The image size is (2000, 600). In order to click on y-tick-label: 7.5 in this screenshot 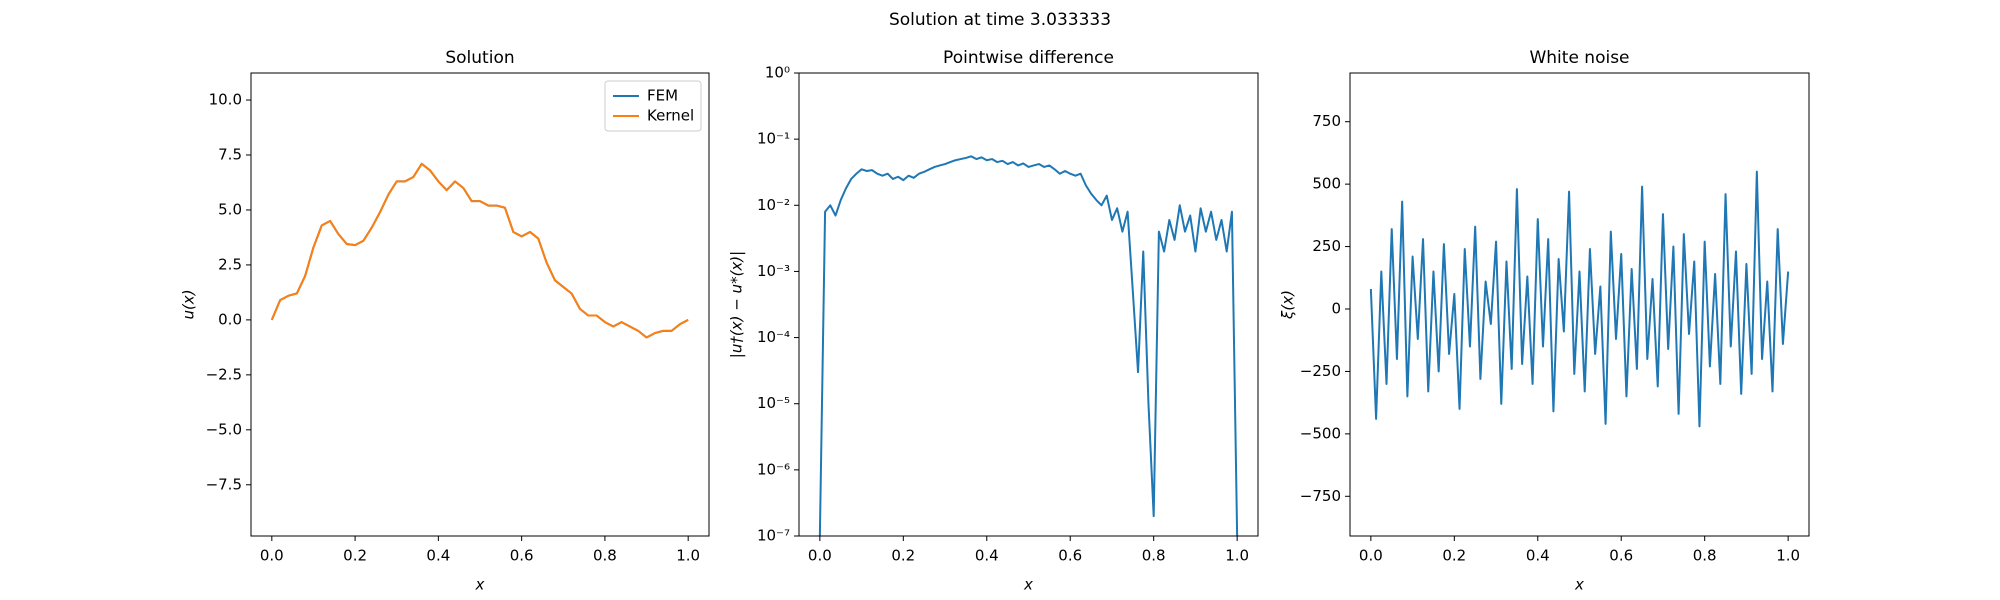, I will do `click(230, 155)`.